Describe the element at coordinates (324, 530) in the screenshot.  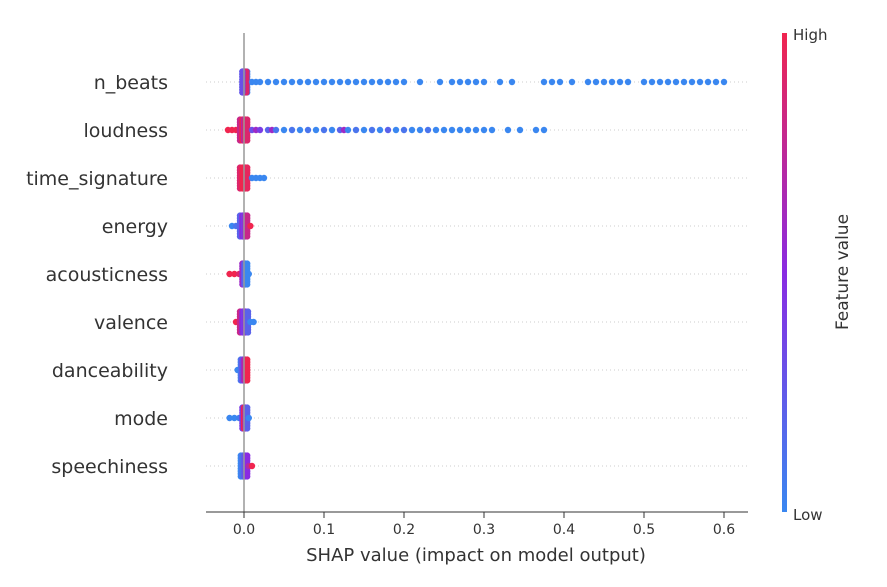
I see `x-tick-label: 0.1` at that location.